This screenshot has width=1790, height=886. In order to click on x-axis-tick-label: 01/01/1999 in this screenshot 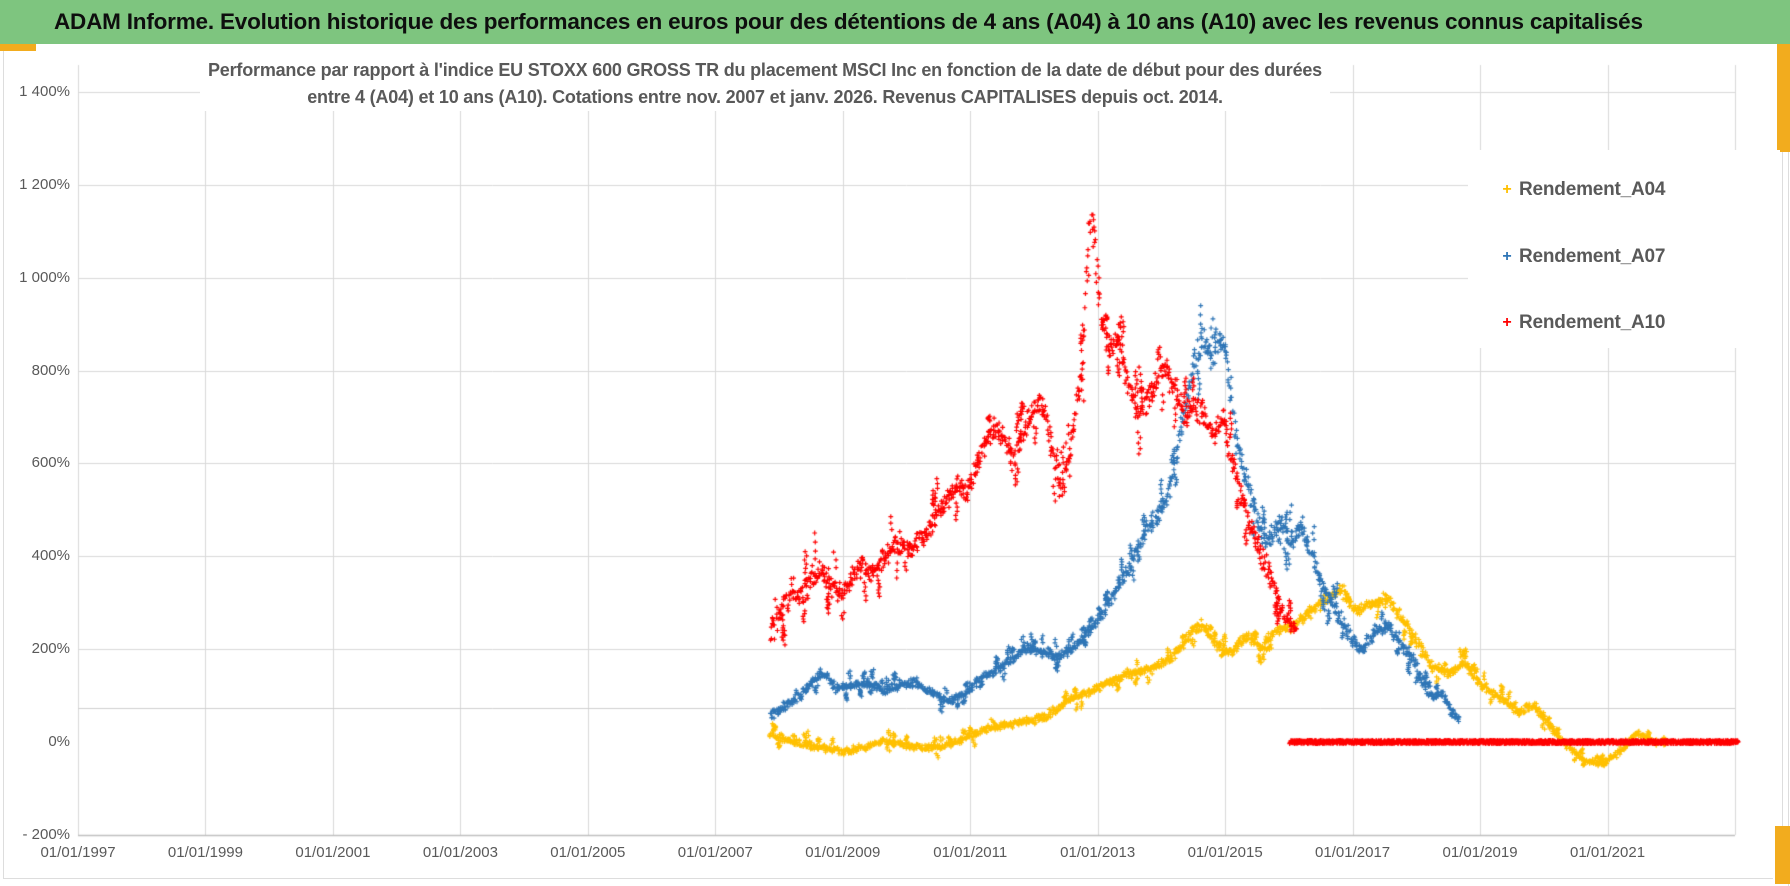, I will do `click(205, 852)`.